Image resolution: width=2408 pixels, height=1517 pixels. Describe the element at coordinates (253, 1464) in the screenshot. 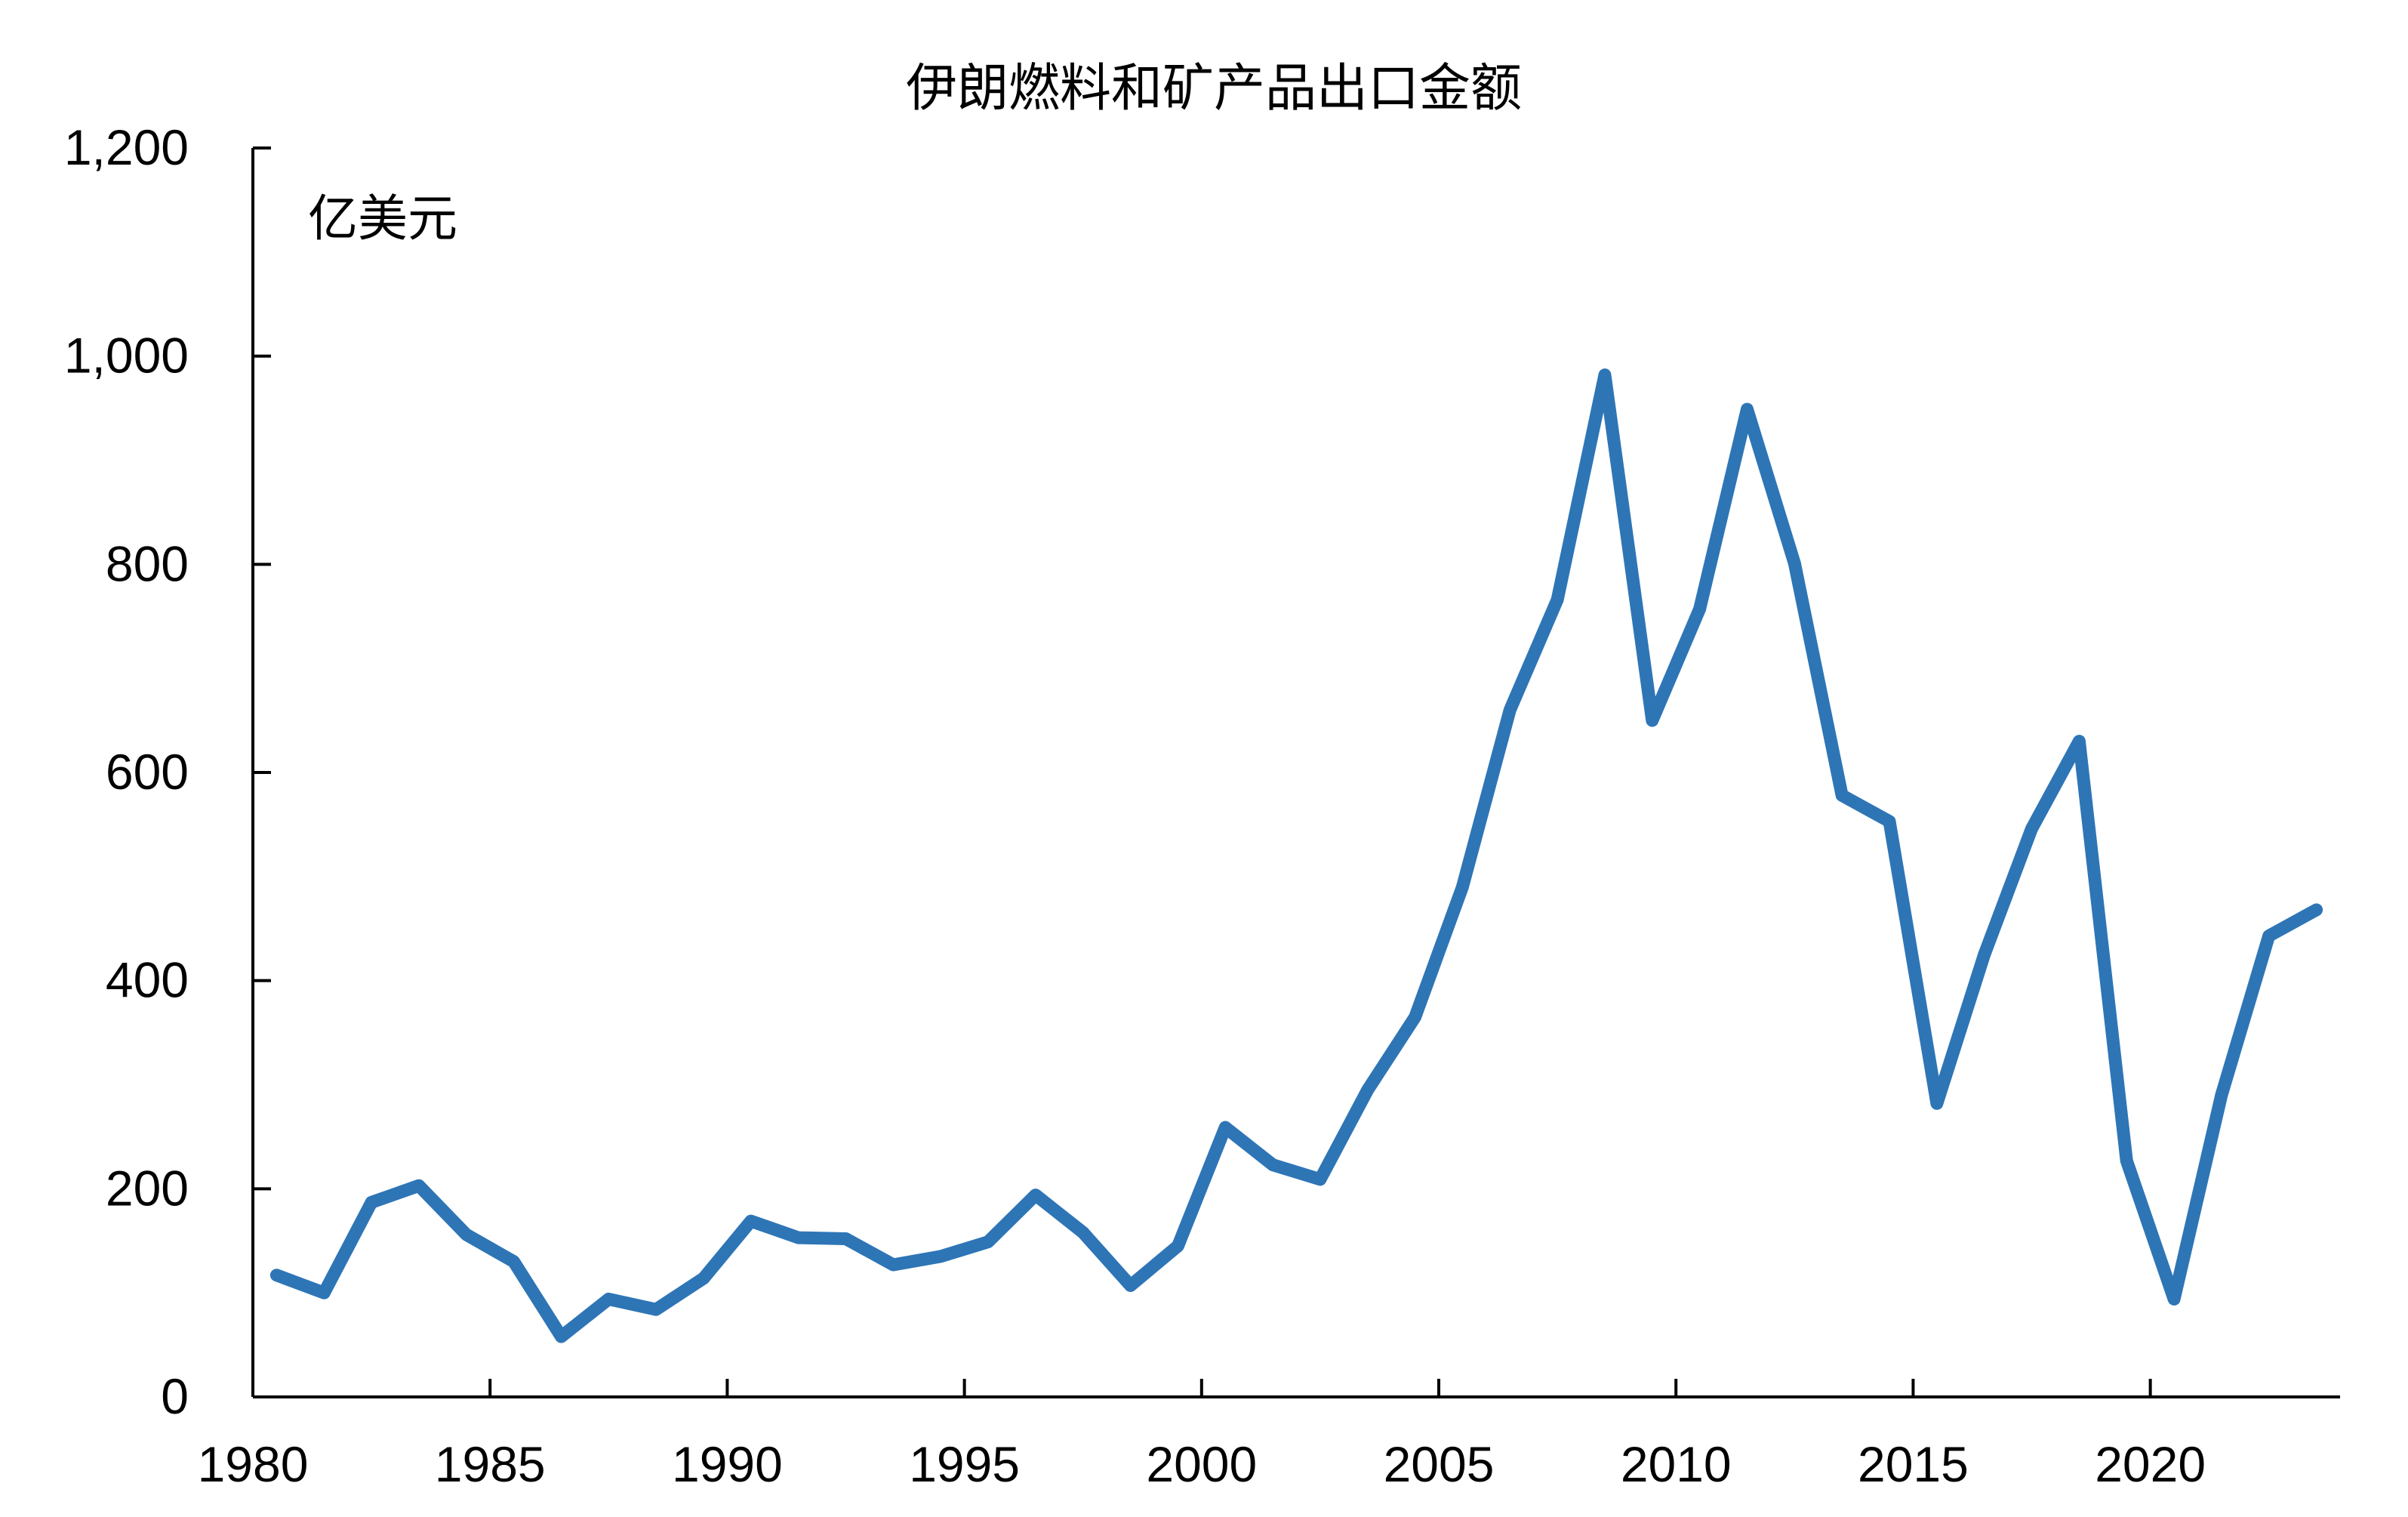

I see `x-tick-label: 1980` at that location.